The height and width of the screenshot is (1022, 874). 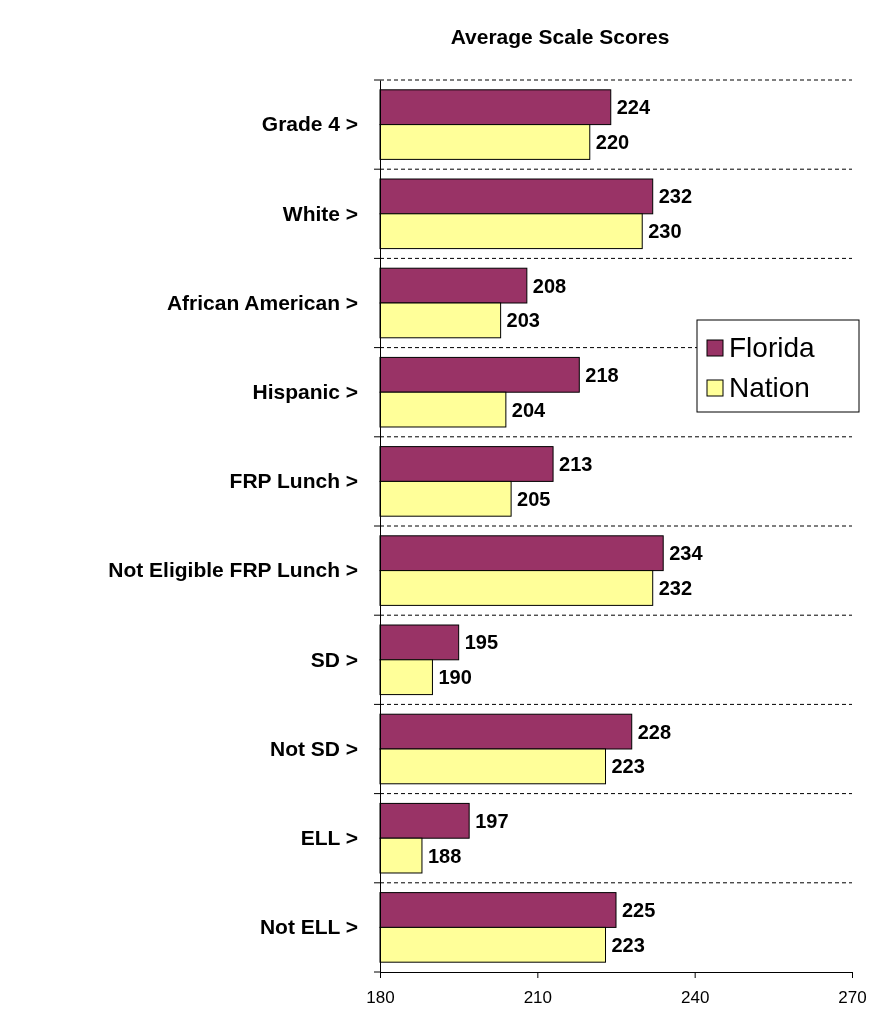 What do you see at coordinates (772, 347) in the screenshot?
I see `legend-label: Florida` at bounding box center [772, 347].